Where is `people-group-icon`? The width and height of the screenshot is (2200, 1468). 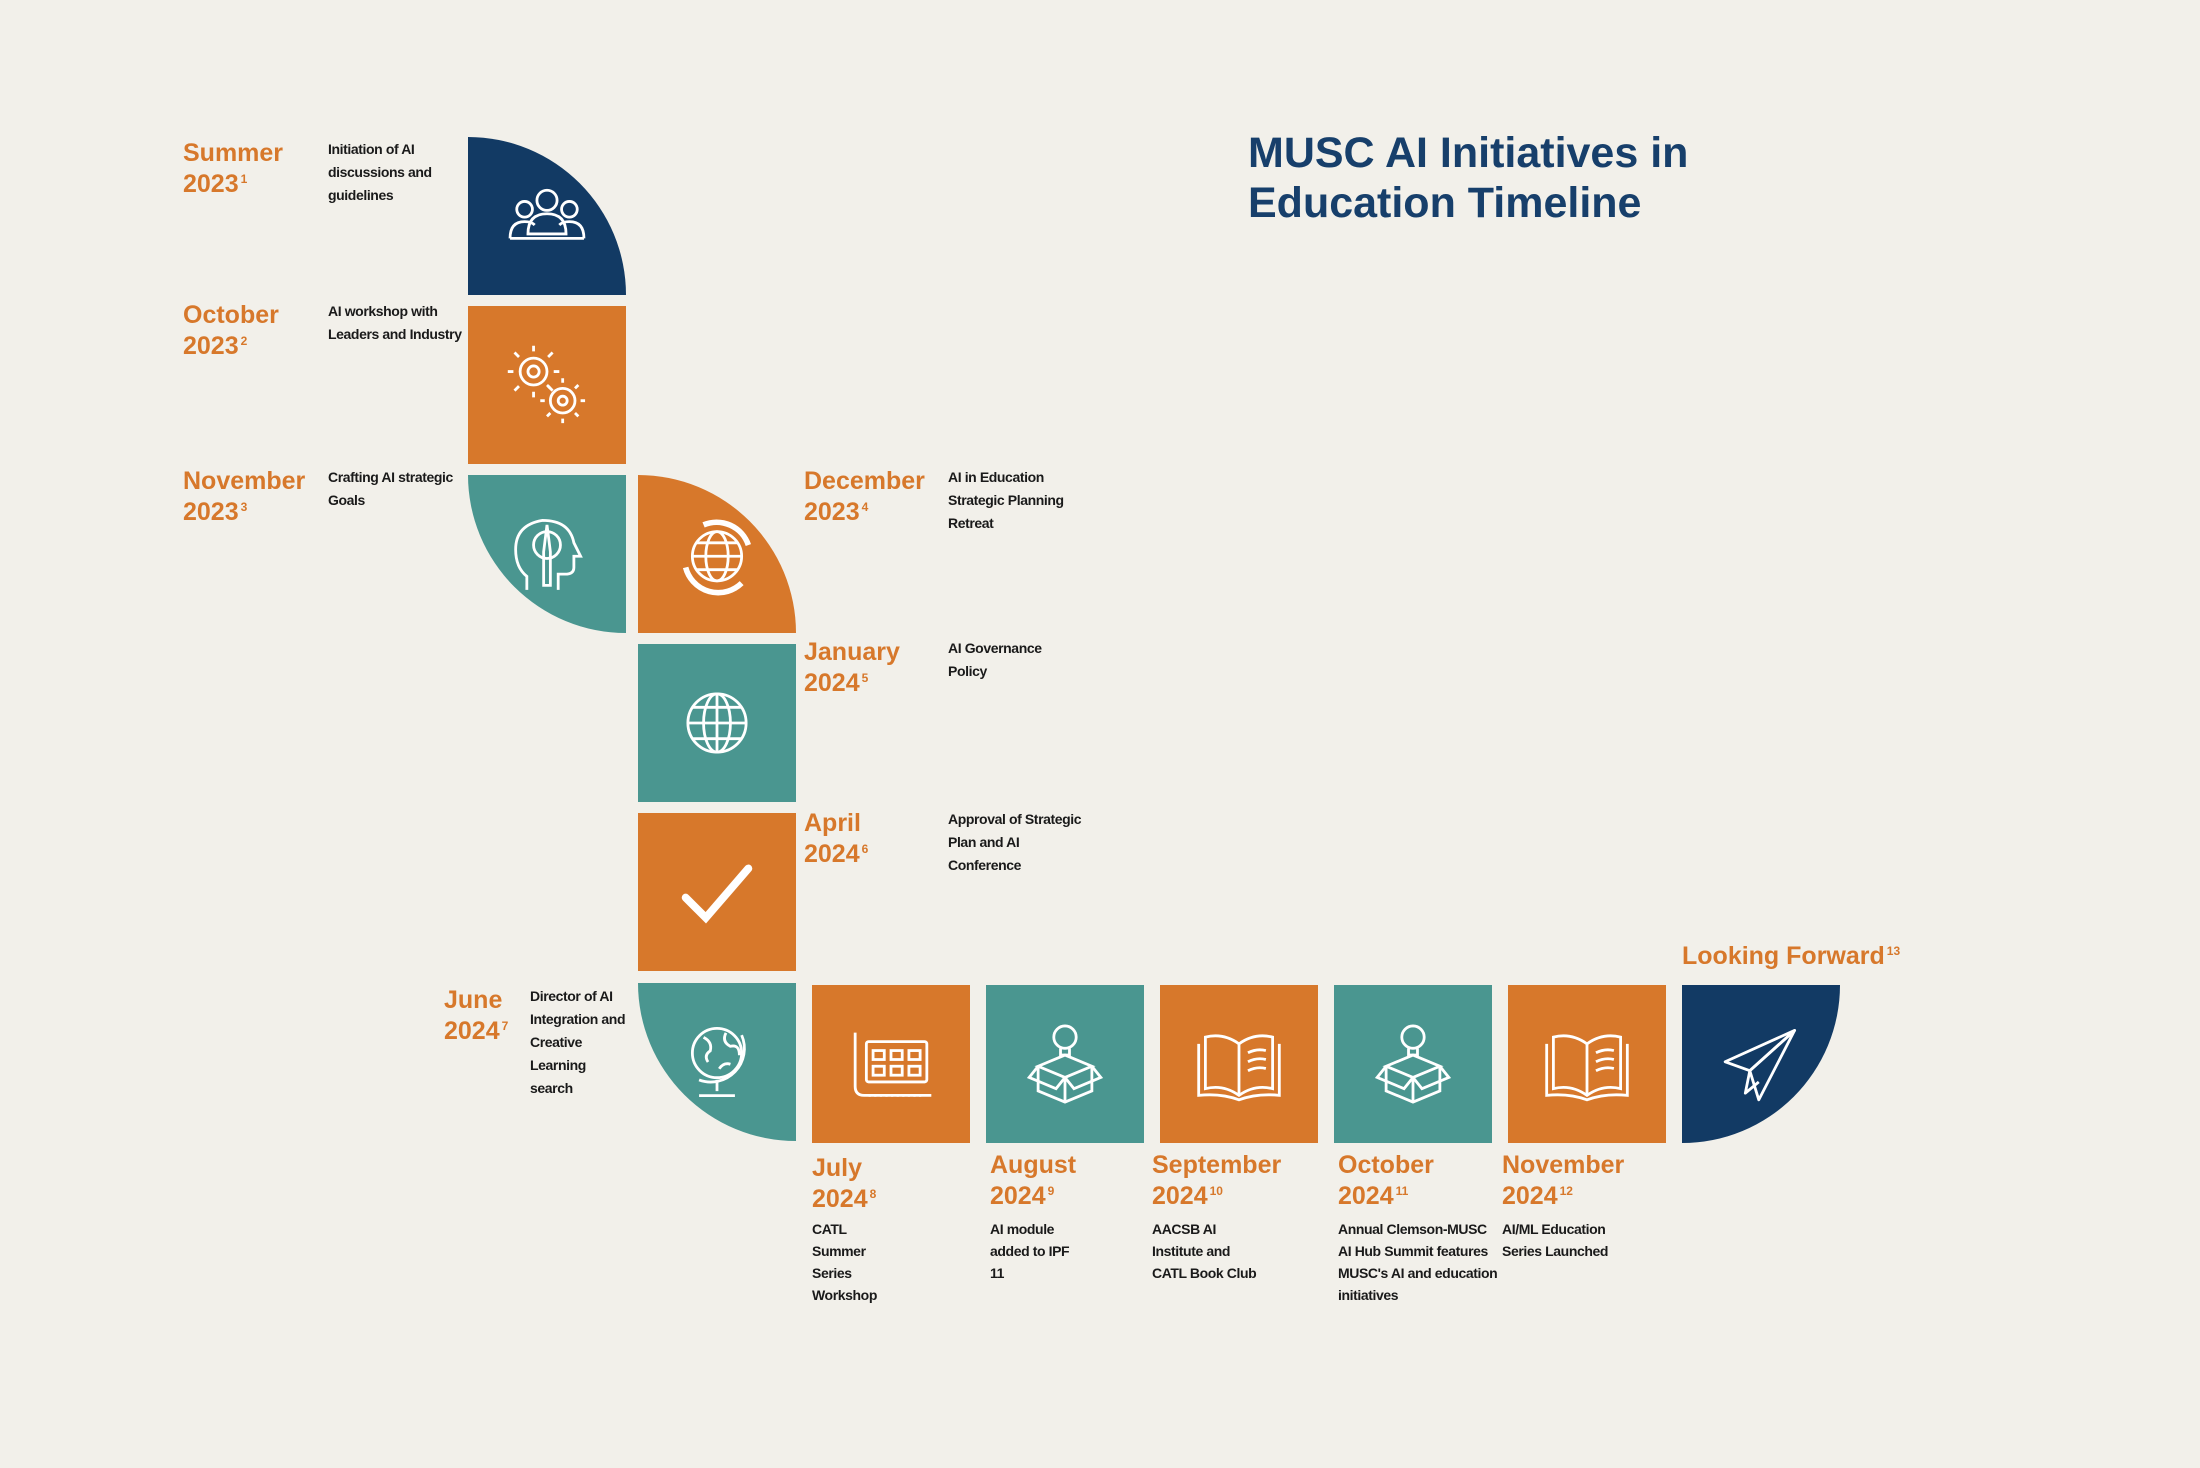 people-group-icon is located at coordinates (547, 214).